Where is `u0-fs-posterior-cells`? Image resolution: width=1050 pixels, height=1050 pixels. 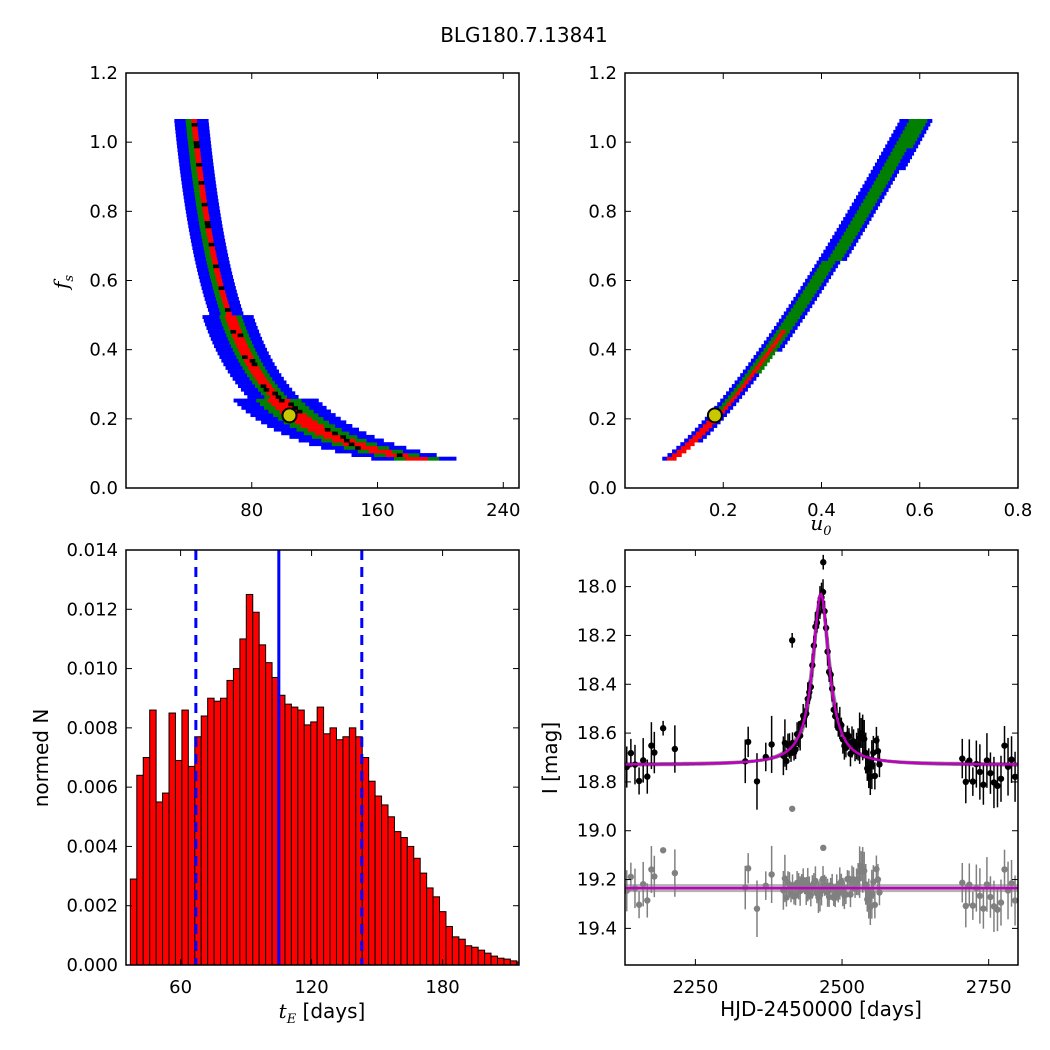 u0-fs-posterior-cells is located at coordinates (797, 289).